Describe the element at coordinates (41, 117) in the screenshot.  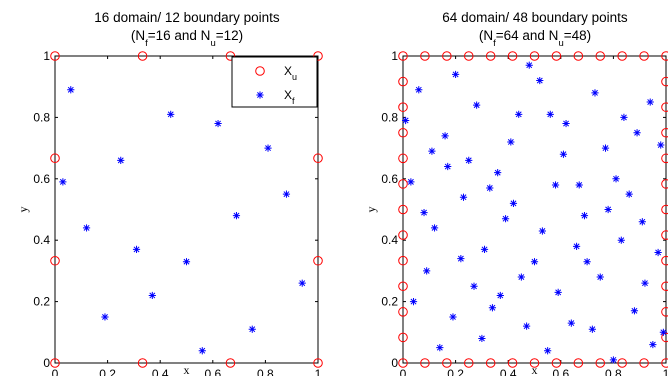
I see `y-tick-label: 0.8` at that location.